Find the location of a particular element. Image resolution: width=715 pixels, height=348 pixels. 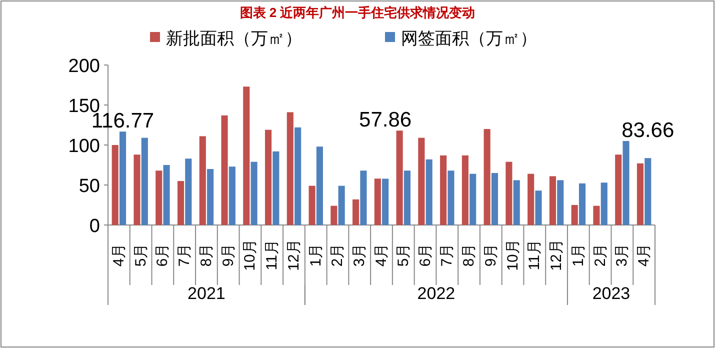

text: 2021 is located at coordinates (207, 293).